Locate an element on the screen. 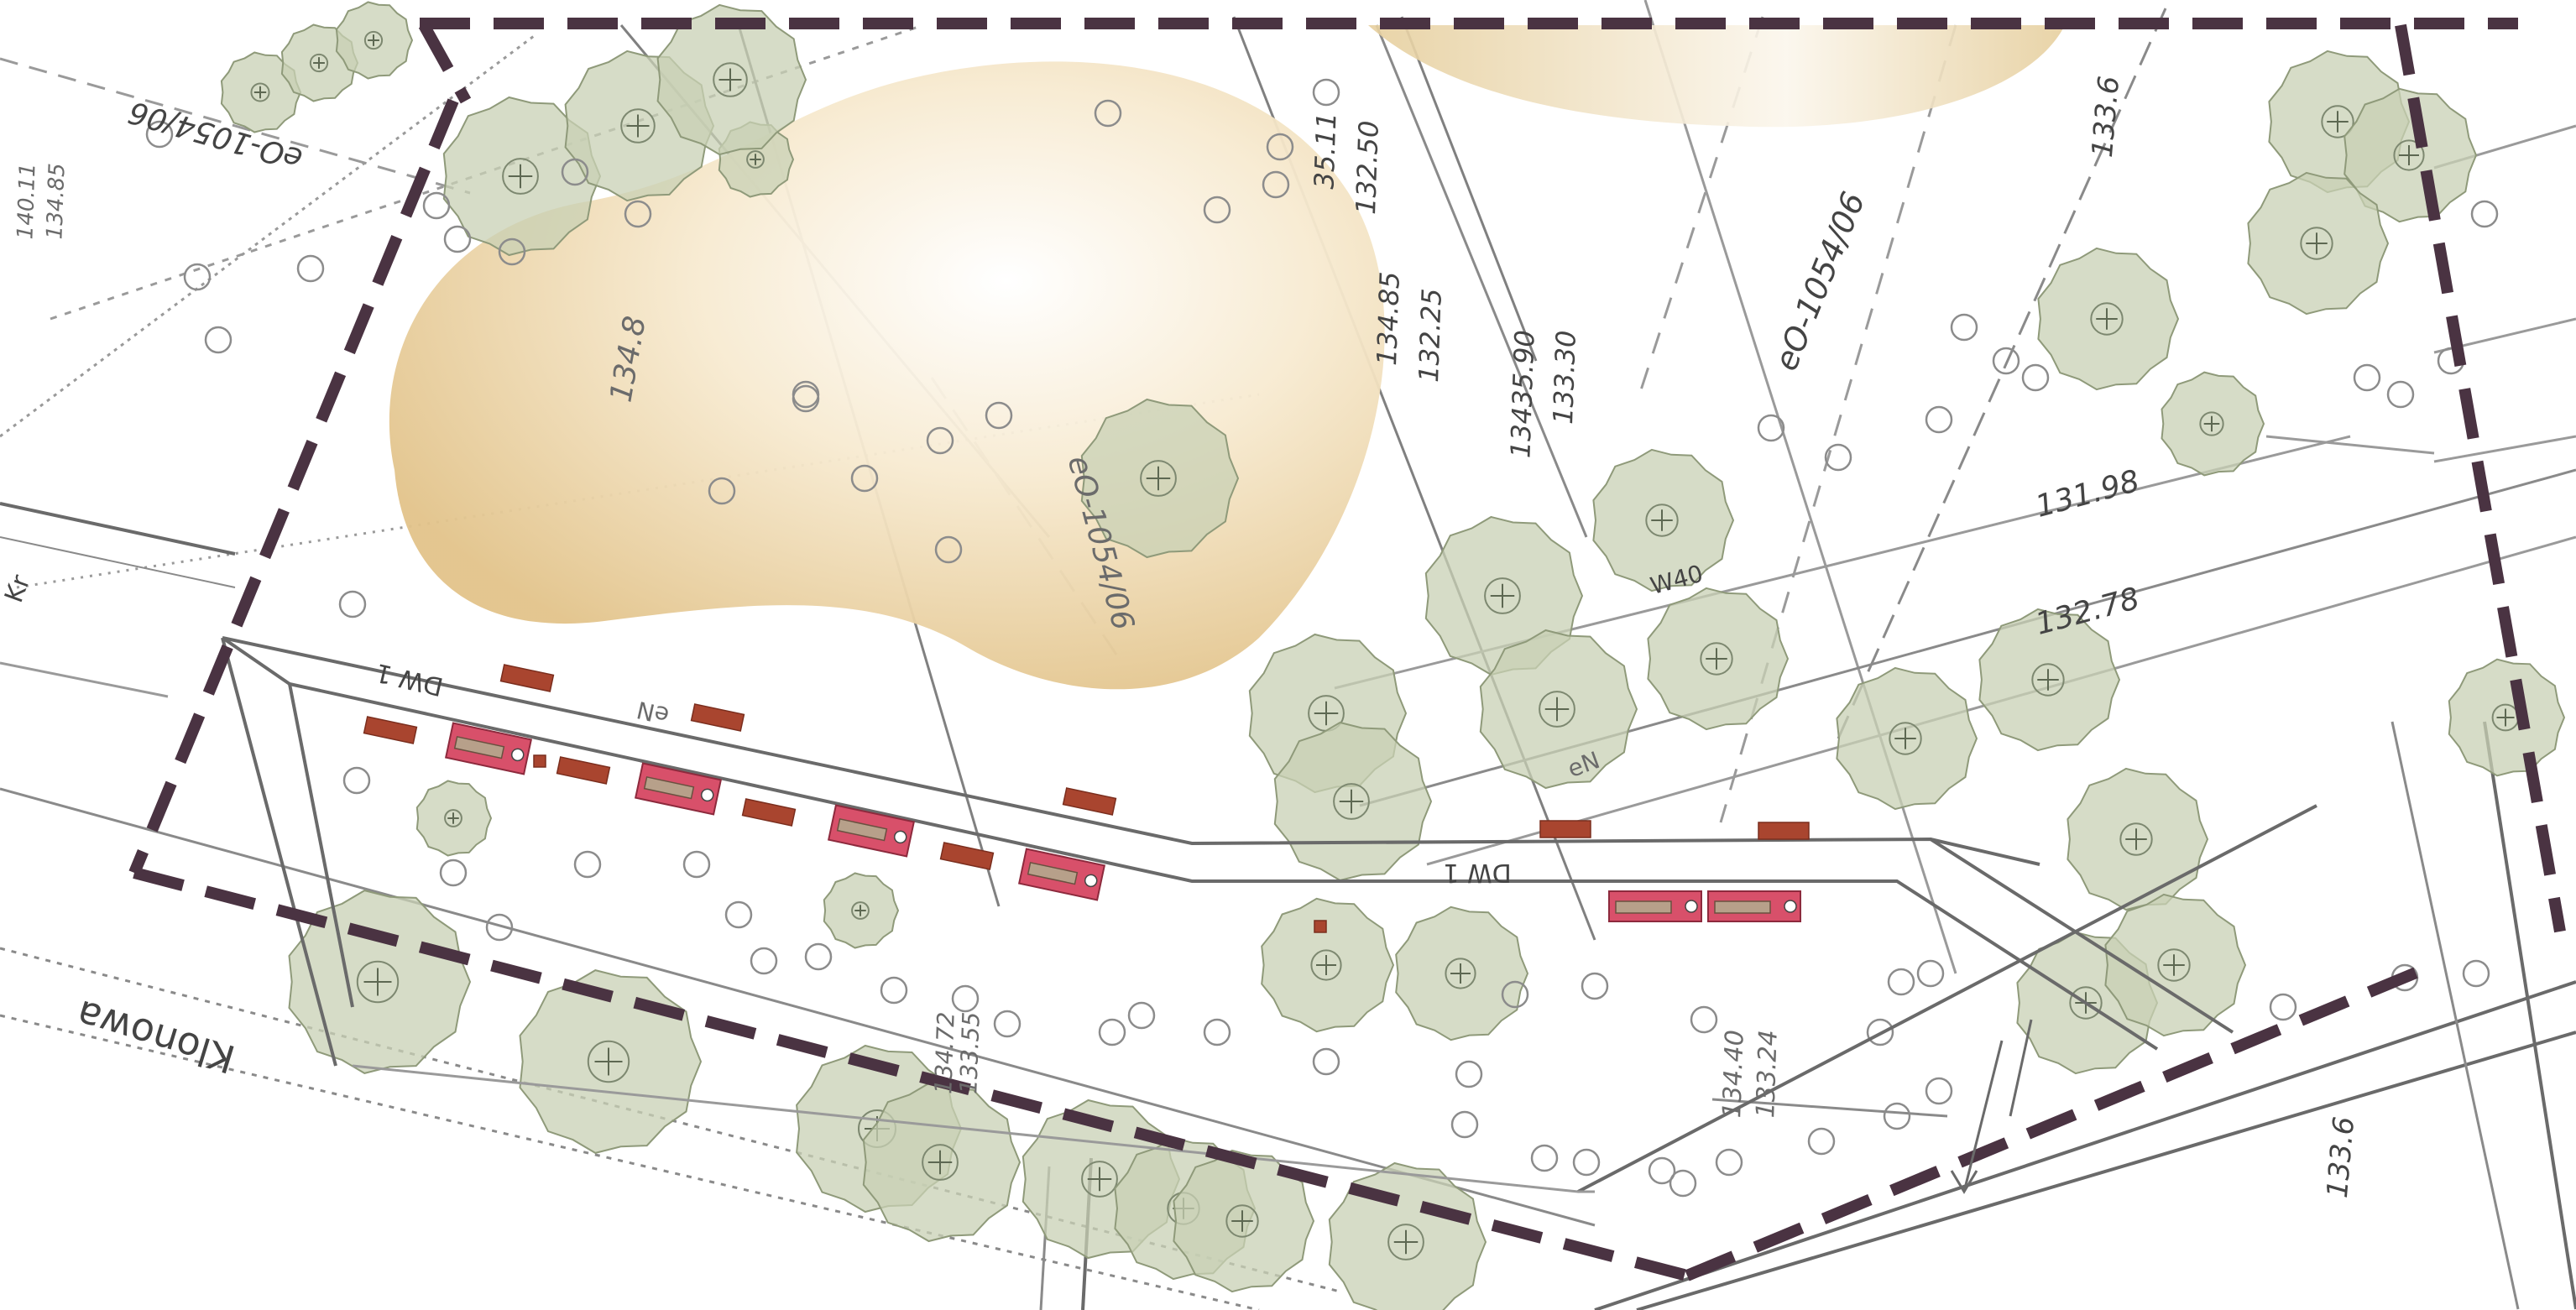 This screenshot has height=1310, width=2576. sand-area-top is located at coordinates (1716, 76).